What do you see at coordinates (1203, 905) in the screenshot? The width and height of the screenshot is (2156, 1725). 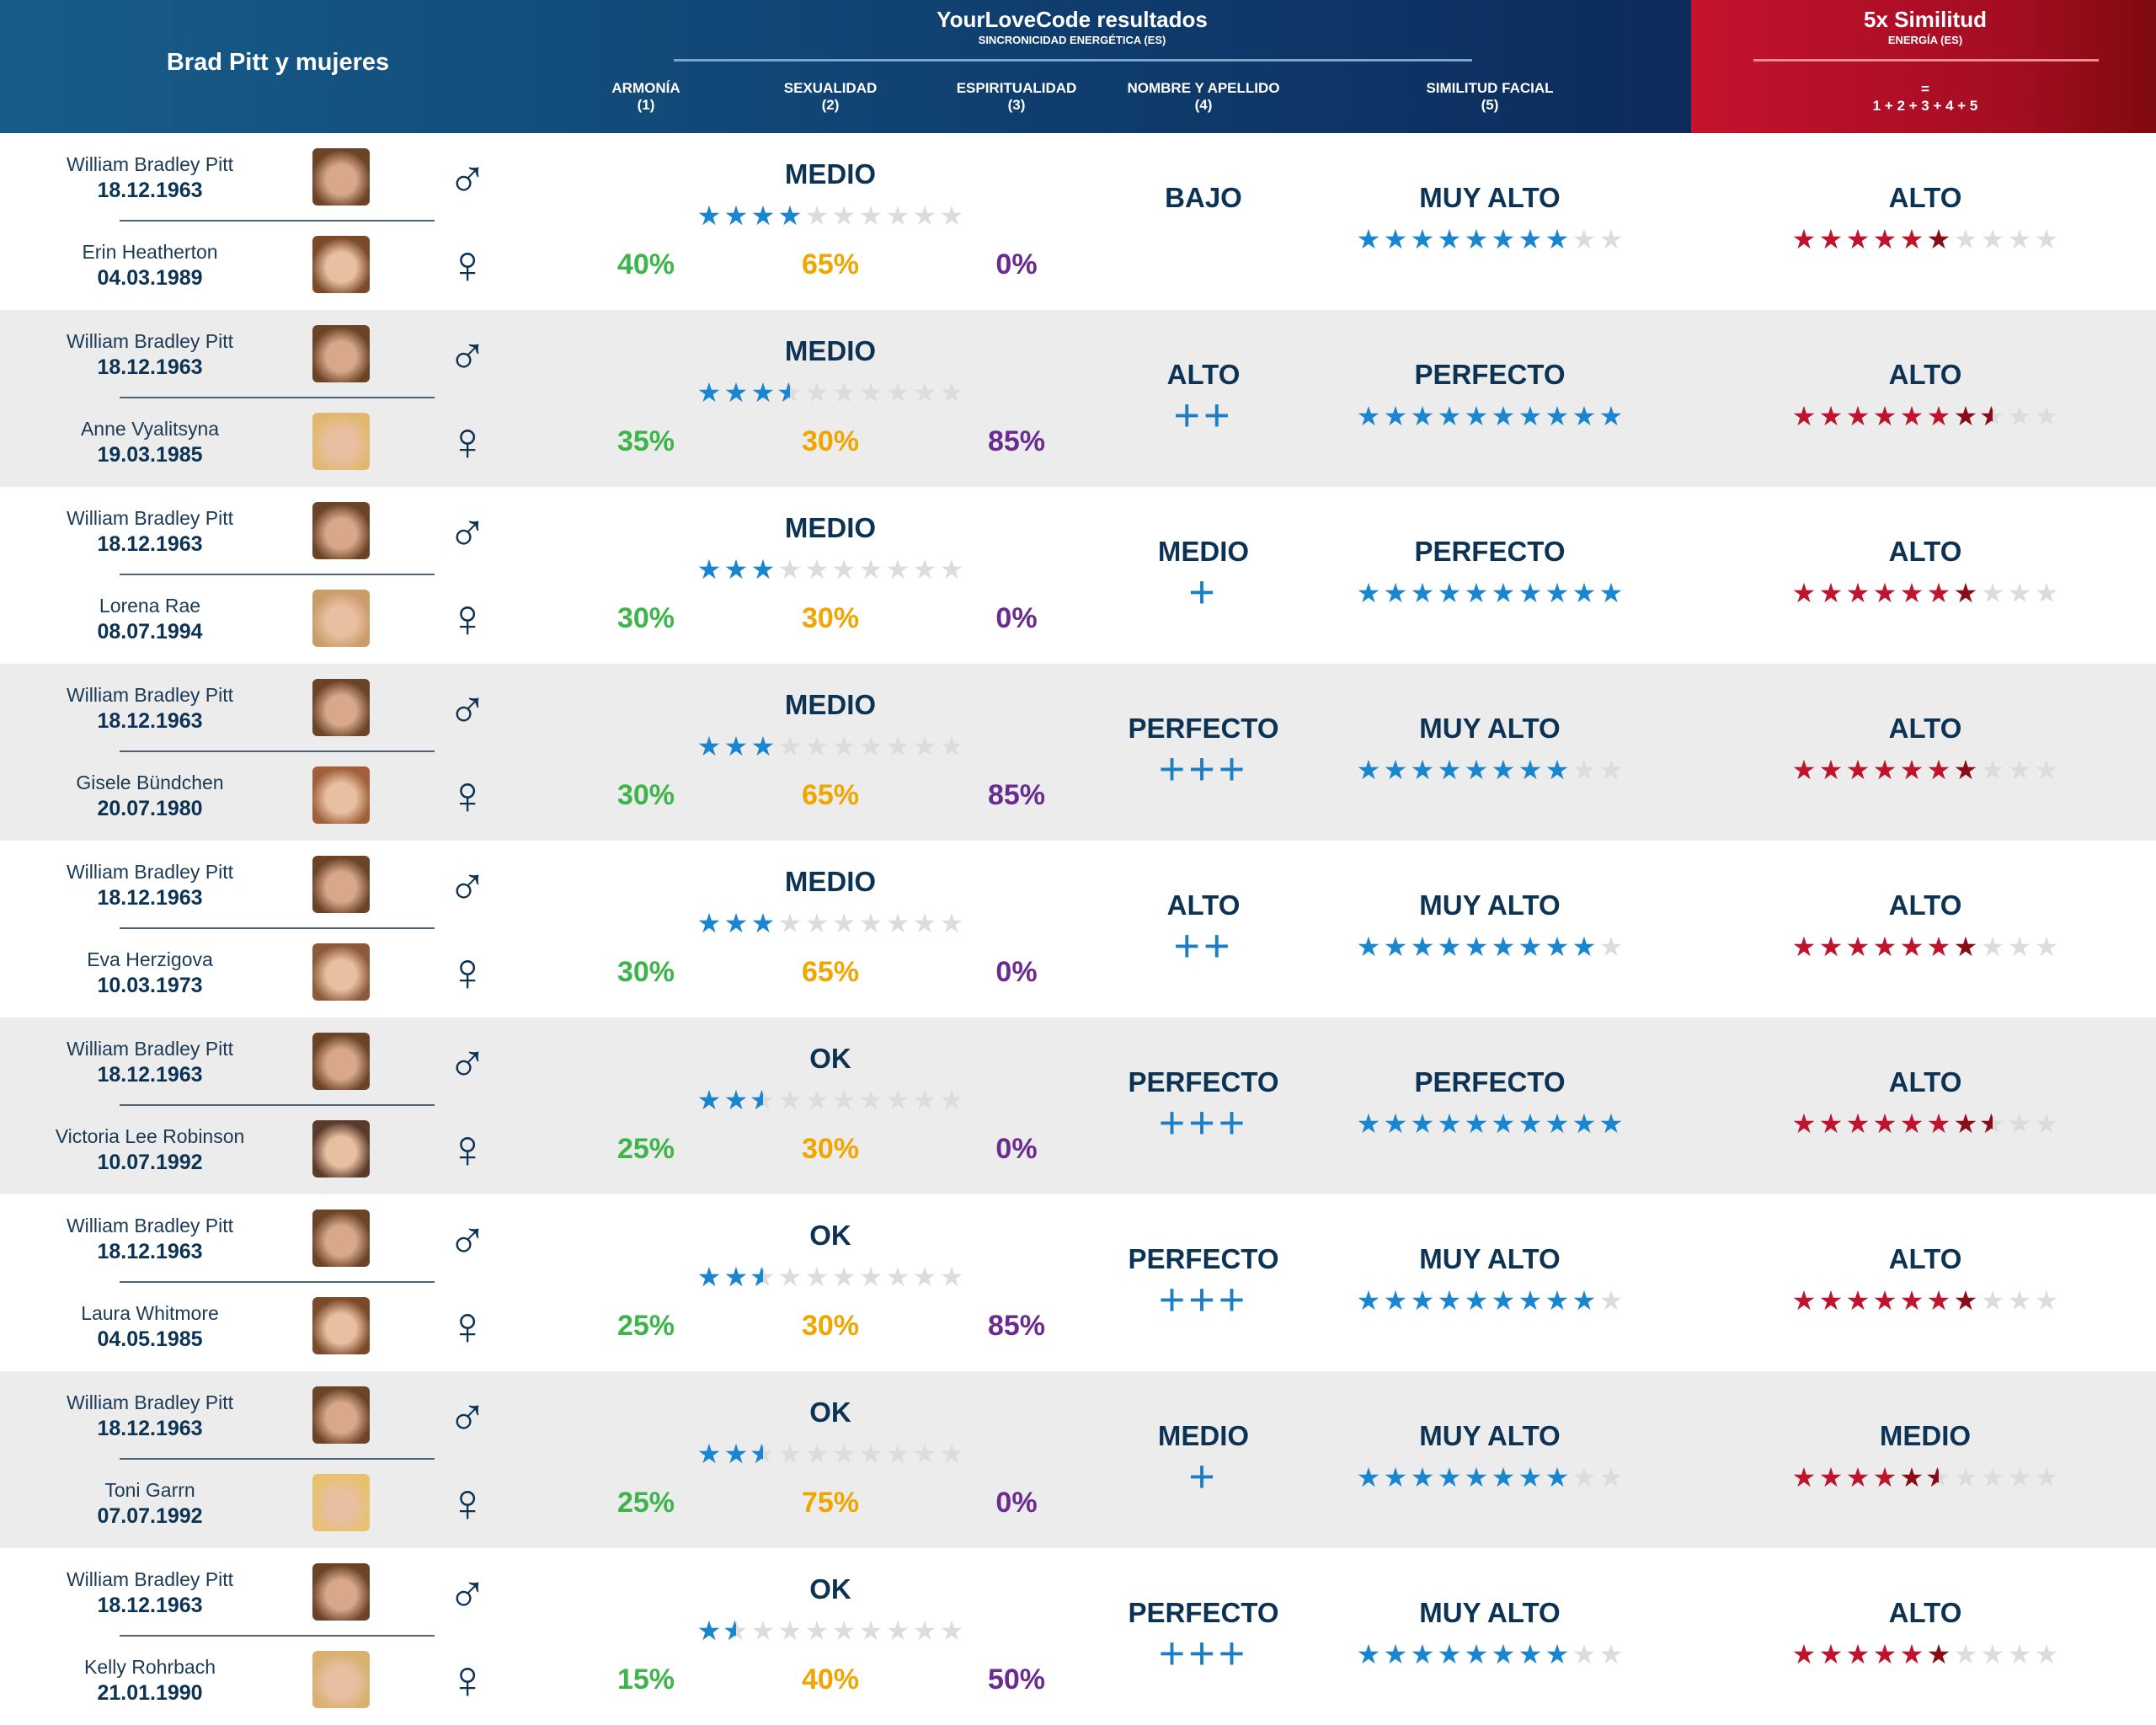 I see `nombre-label: ALTO` at bounding box center [1203, 905].